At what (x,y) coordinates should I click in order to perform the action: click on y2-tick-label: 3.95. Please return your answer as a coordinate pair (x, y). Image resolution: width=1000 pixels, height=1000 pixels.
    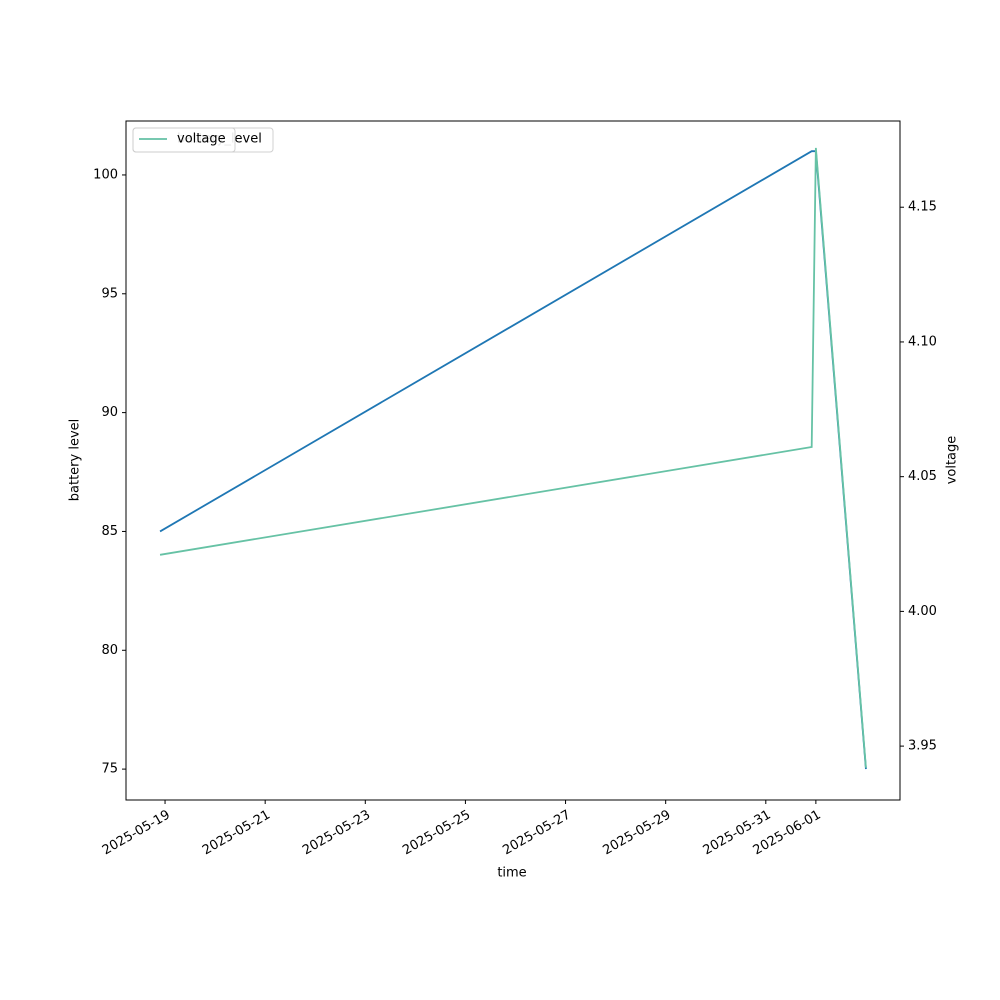
    Looking at the image, I should click on (922, 746).